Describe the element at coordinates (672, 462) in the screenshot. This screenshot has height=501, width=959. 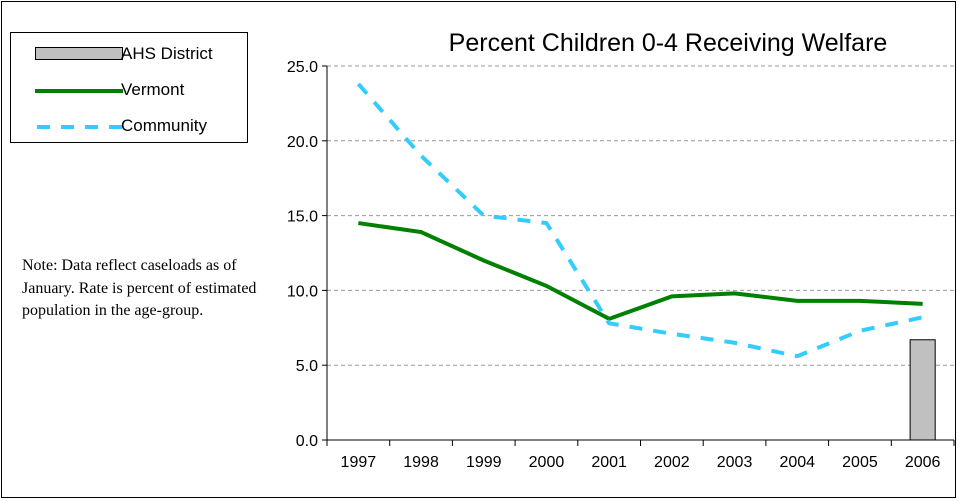
I see `x-tick-label: 2002` at that location.